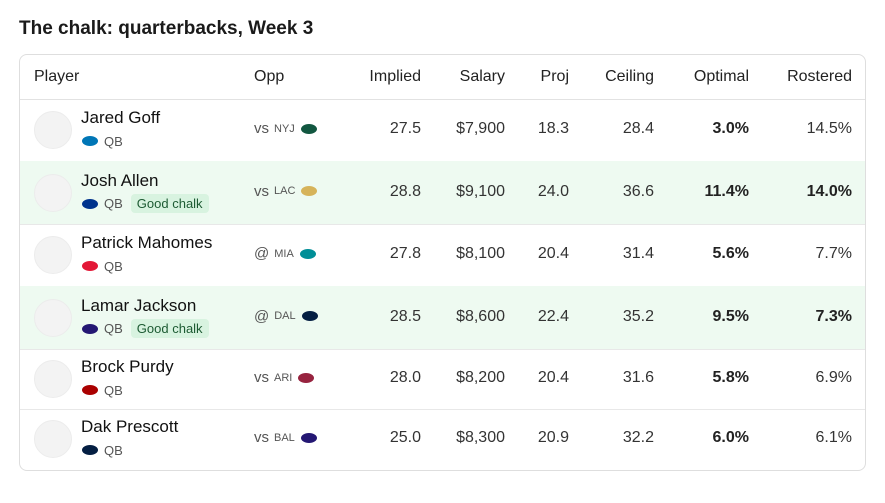 The image size is (885, 503). Describe the element at coordinates (730, 128) in the screenshot. I see `optimal: 3.0%` at that location.